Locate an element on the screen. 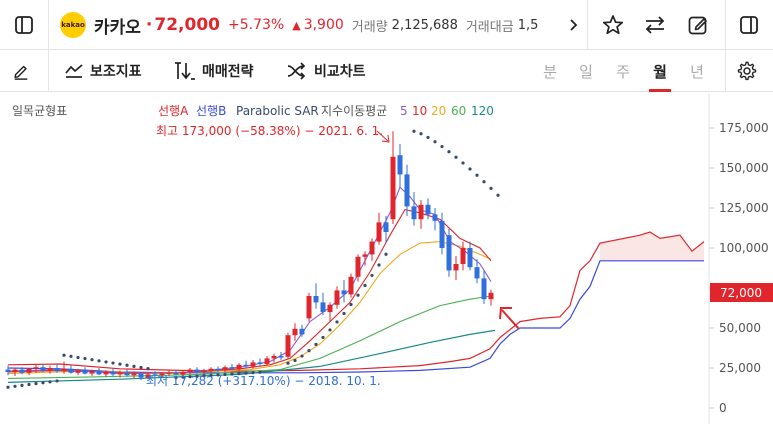 Image resolution: width=773 pixels, height=428 pixels. up-arrow-icon: ▲ is located at coordinates (296, 25).